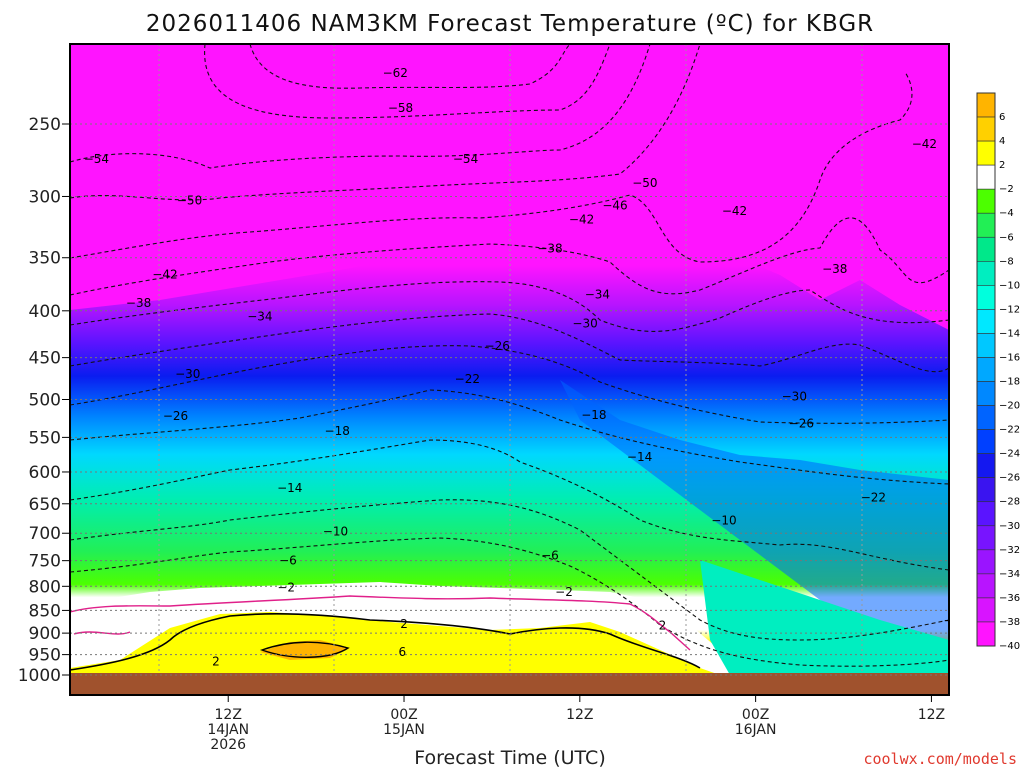 This screenshot has height=768, width=1024. I want to click on colorbar-label: −34, so click(1009, 574).